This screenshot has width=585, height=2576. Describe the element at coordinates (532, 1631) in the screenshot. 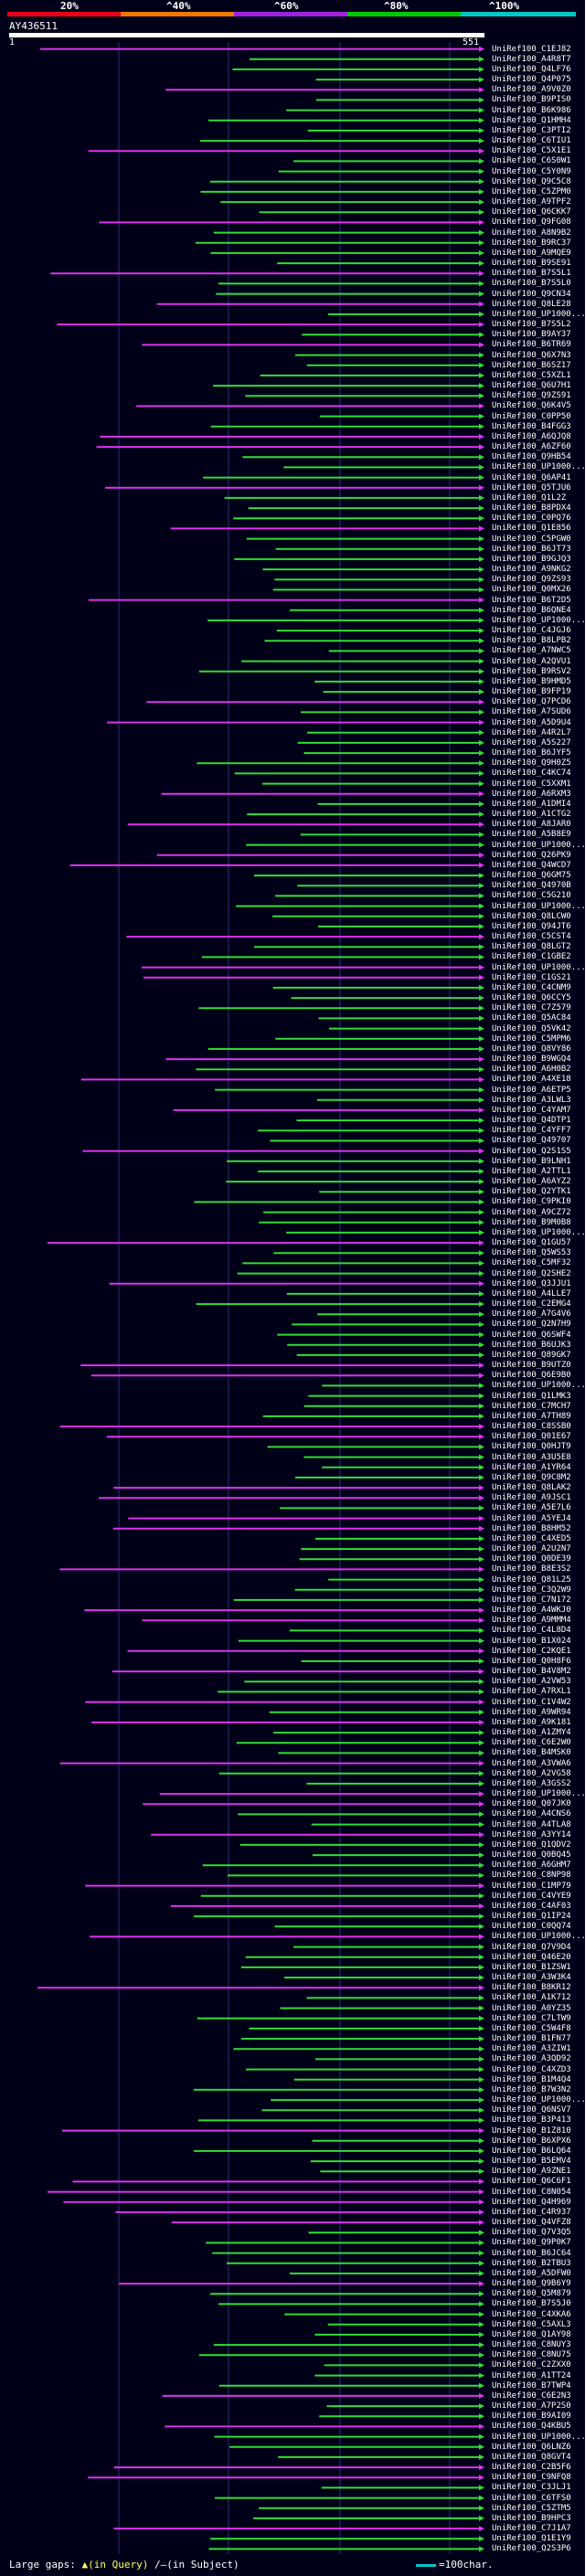

I see `hit-label: UniRef100_C4L8D4` at that location.